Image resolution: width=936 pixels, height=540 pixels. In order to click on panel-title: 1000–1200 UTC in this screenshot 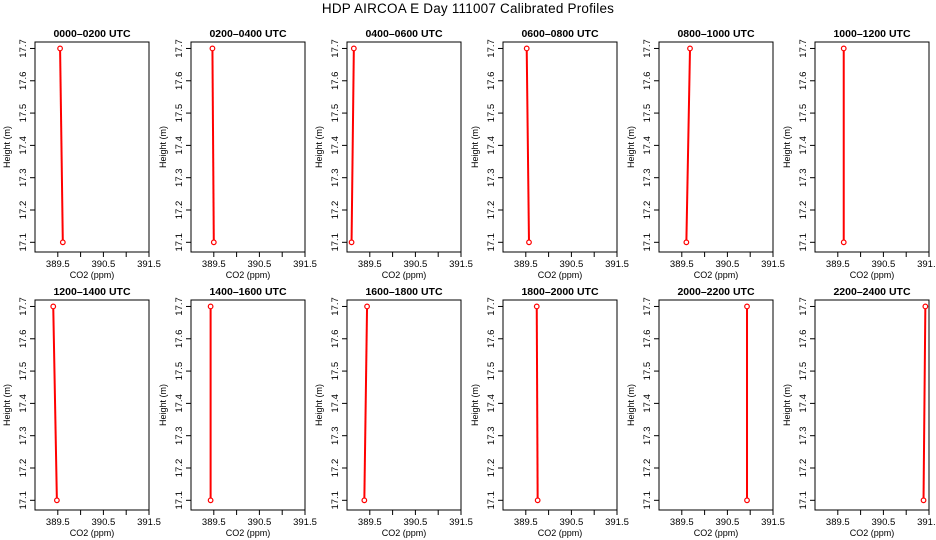, I will do `click(871, 34)`.